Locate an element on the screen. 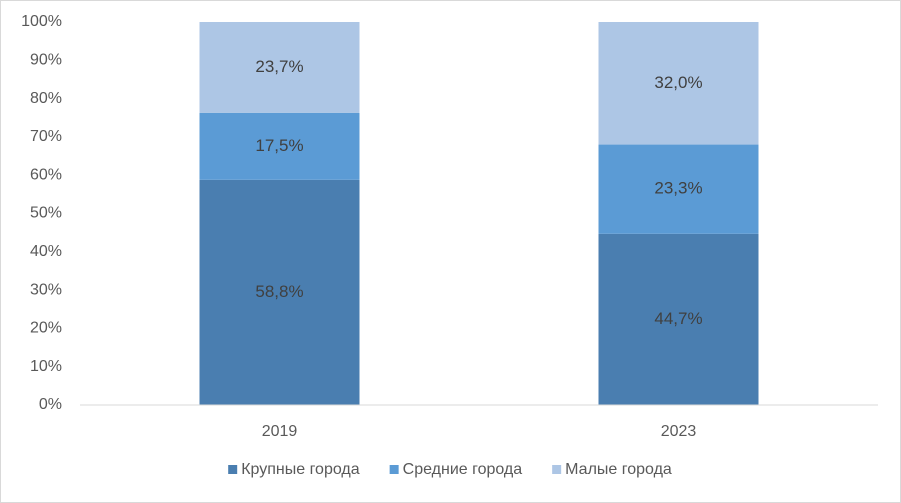  value-label: 32,0% is located at coordinates (678, 82).